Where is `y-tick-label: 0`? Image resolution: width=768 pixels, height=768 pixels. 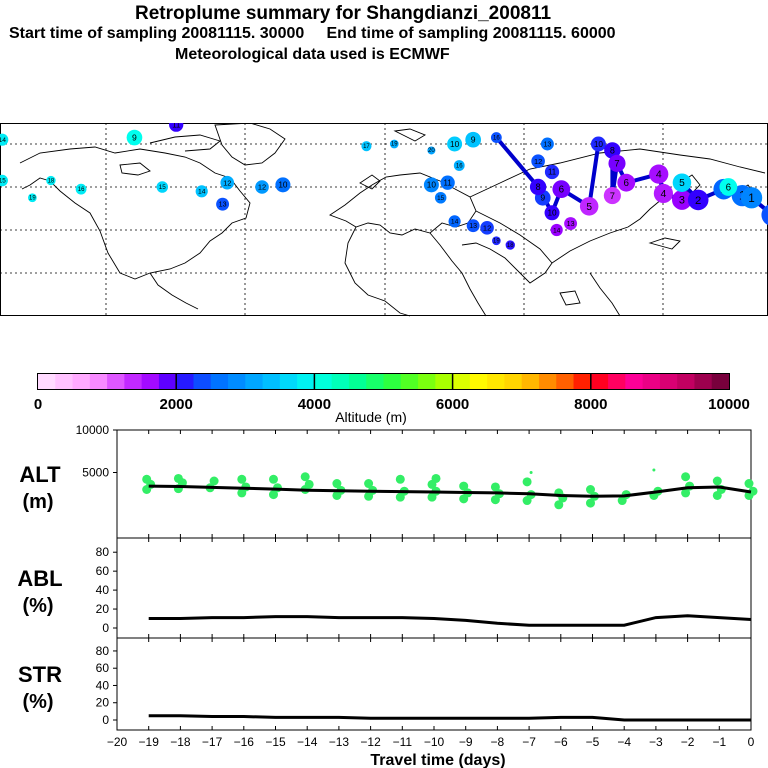 y-tick-label: 0 is located at coordinates (105, 628).